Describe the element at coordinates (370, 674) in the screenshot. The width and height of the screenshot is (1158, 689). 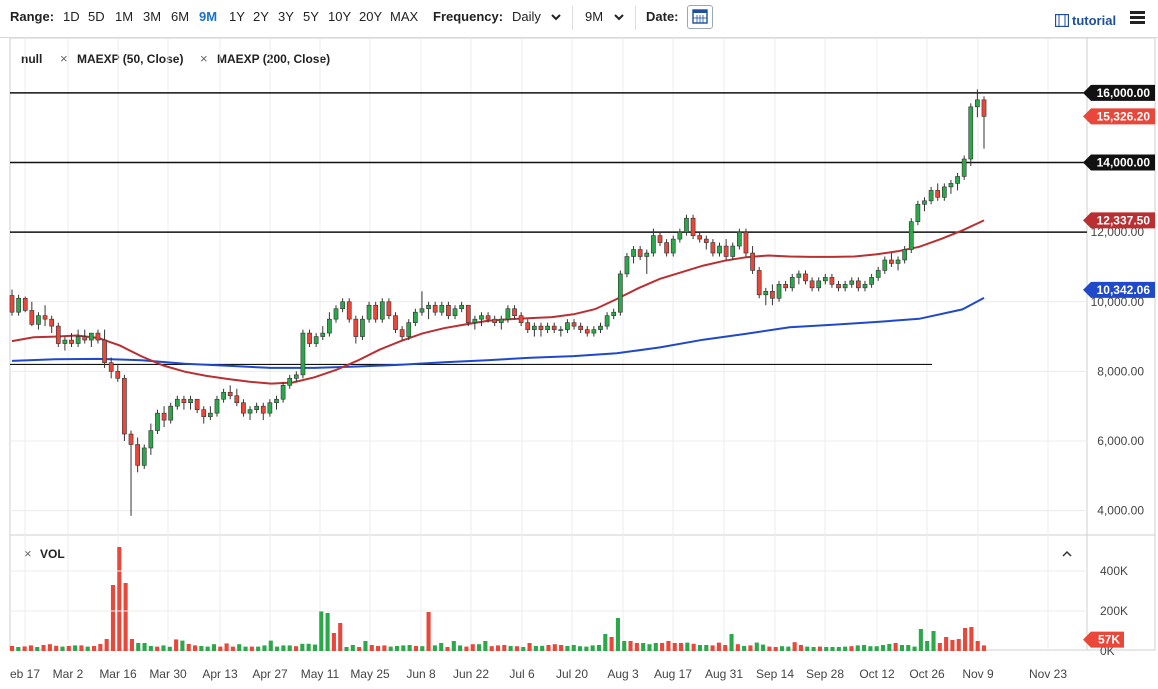
I see `x-tick-label: May 25` at that location.